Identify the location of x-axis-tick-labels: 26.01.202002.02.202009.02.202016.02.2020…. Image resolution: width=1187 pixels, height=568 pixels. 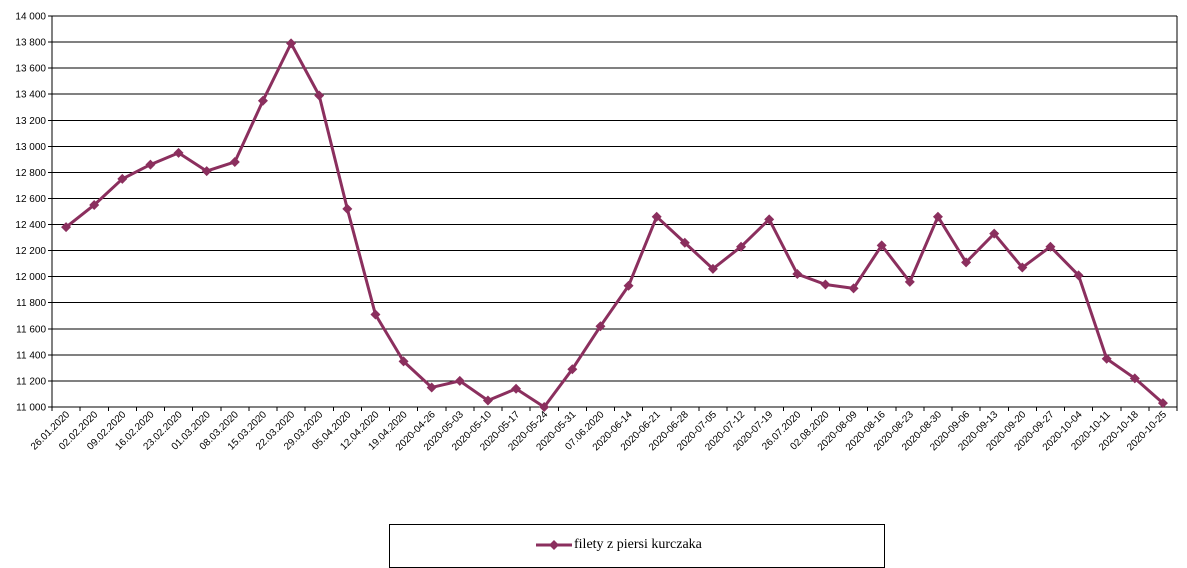
(599, 431).